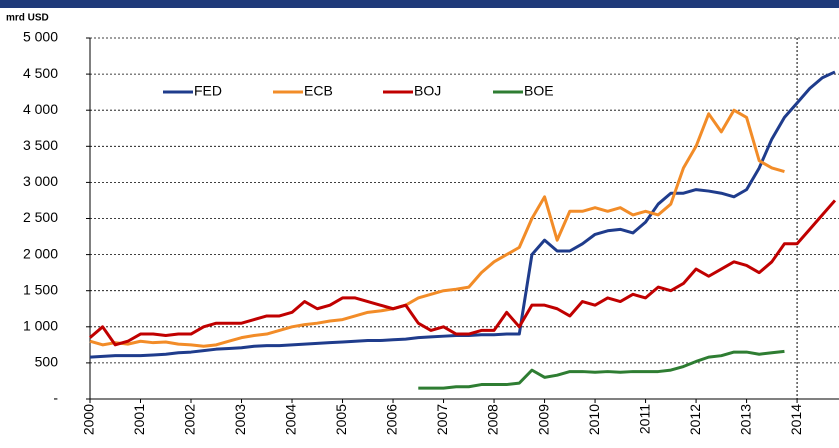 The width and height of the screenshot is (839, 448). What do you see at coordinates (539, 91) in the screenshot?
I see `legend-label: BOE` at bounding box center [539, 91].